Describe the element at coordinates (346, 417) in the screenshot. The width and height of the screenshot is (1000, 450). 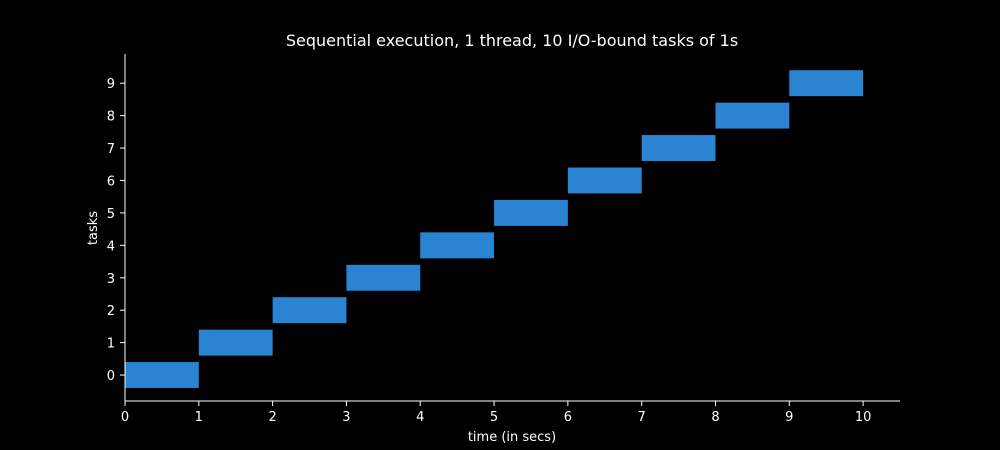
I see `x-tick-label: 3` at that location.